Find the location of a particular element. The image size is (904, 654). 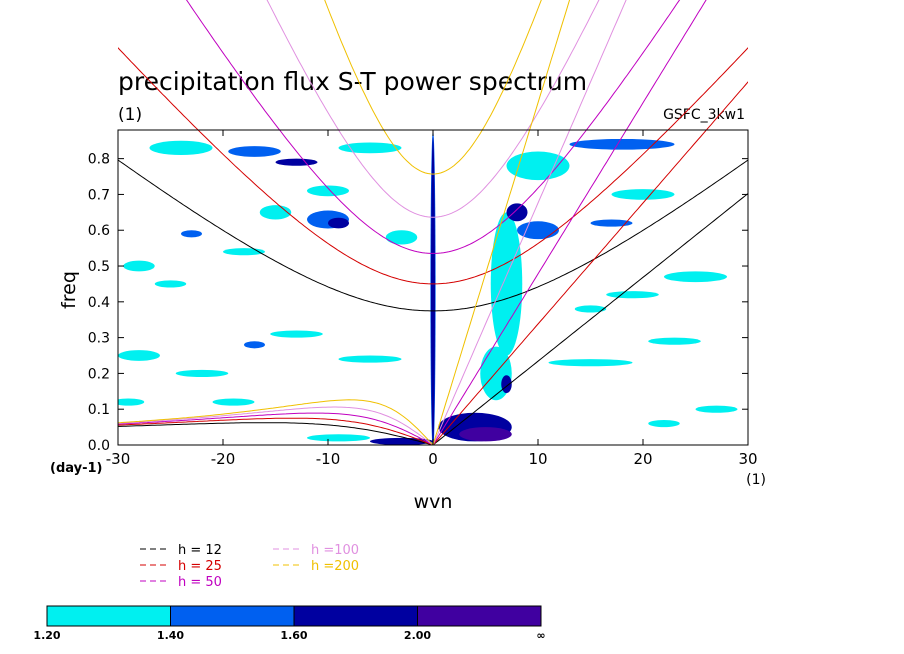

y-tick-label: 0.0 is located at coordinates (99, 446).